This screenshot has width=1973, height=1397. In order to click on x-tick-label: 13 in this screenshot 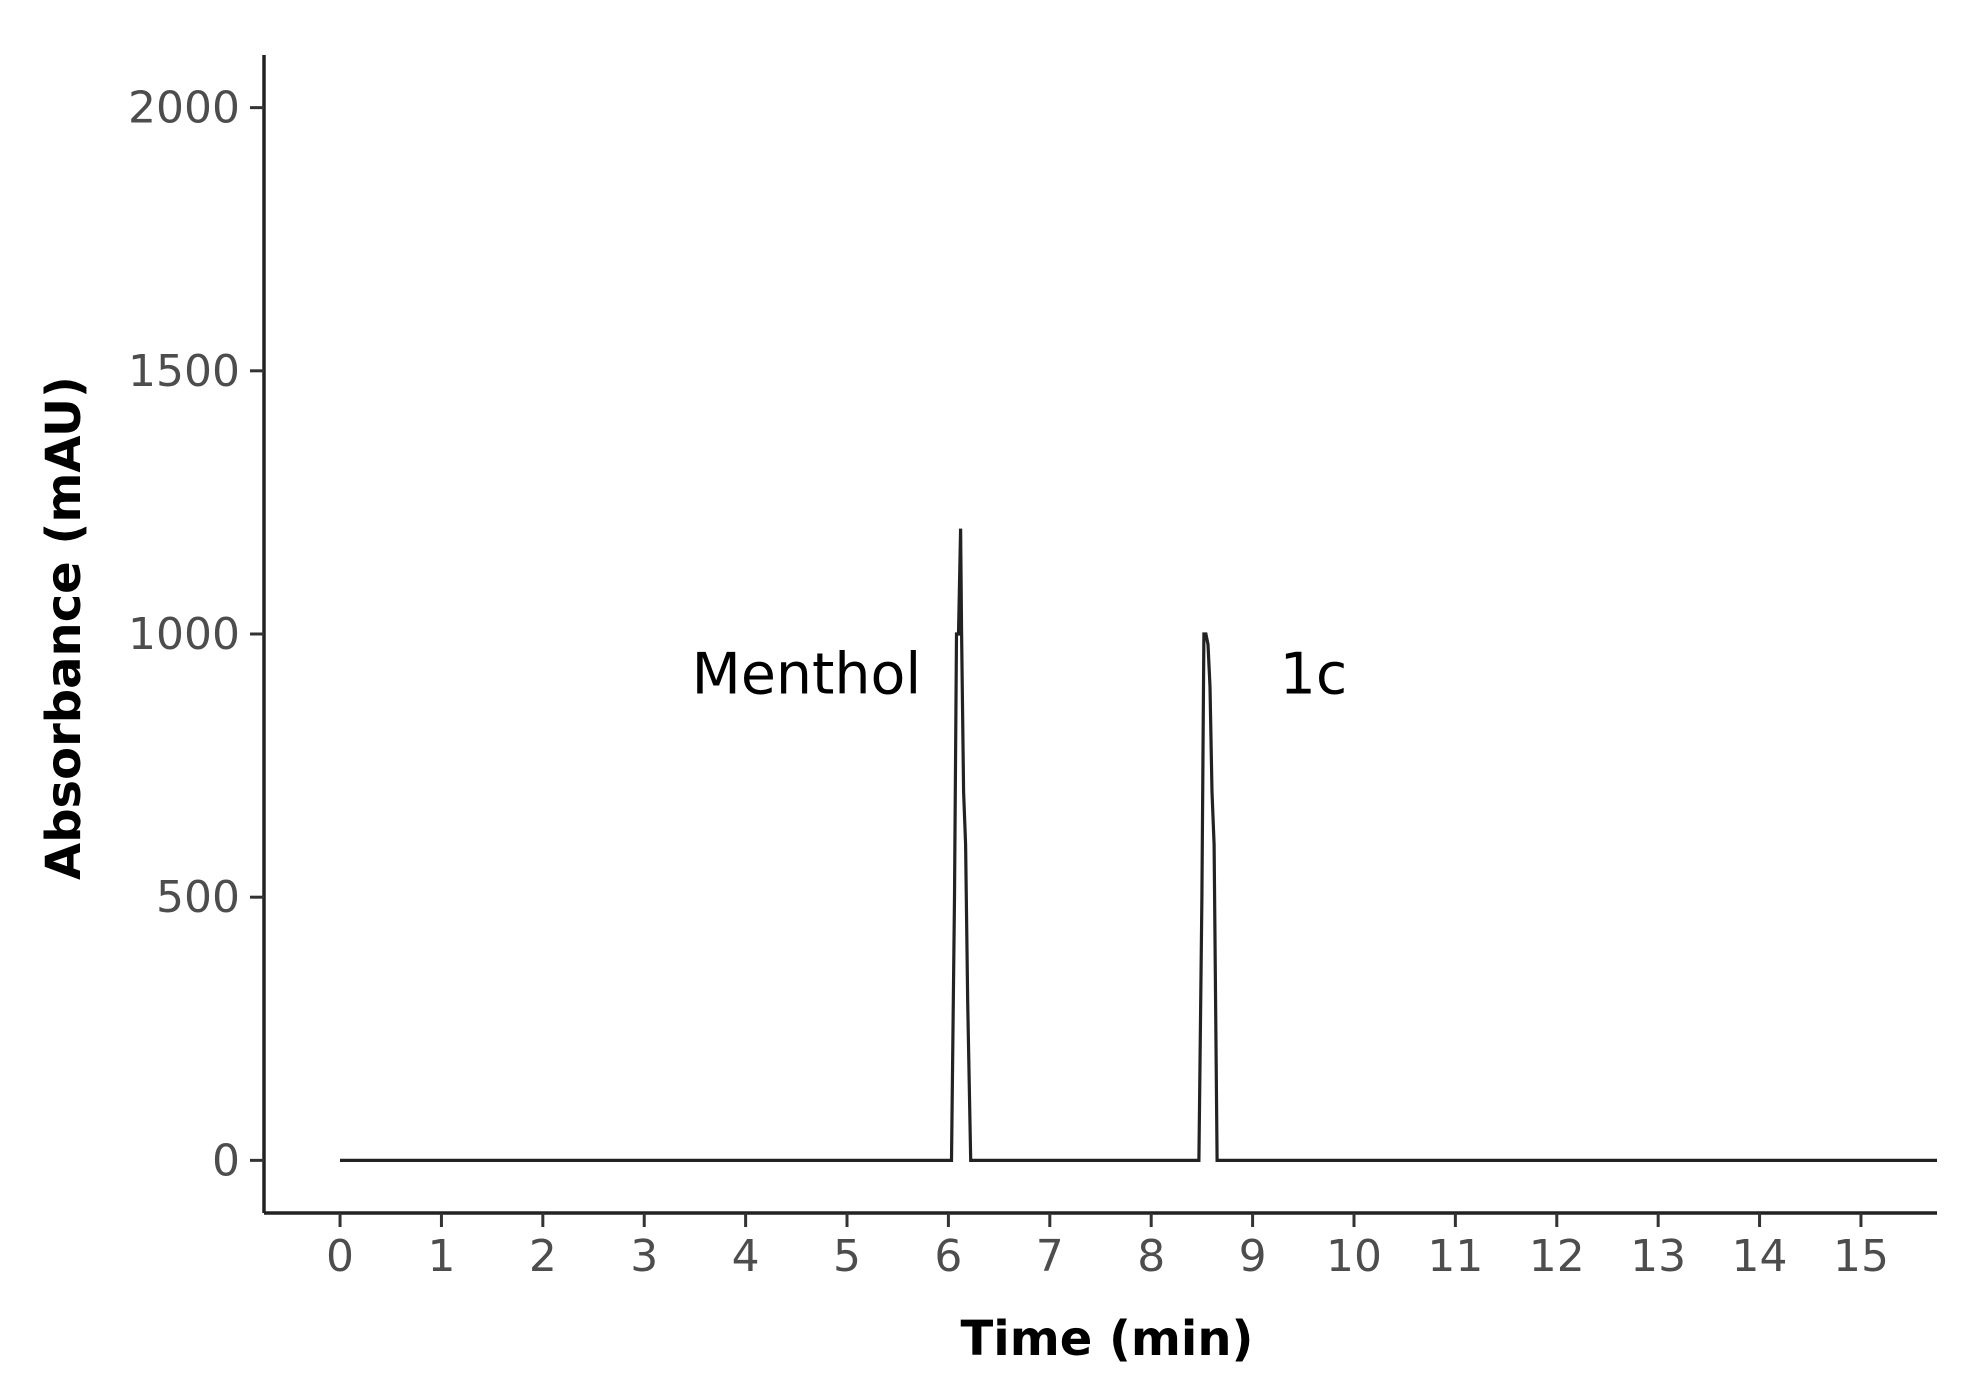, I will do `click(1658, 1256)`.